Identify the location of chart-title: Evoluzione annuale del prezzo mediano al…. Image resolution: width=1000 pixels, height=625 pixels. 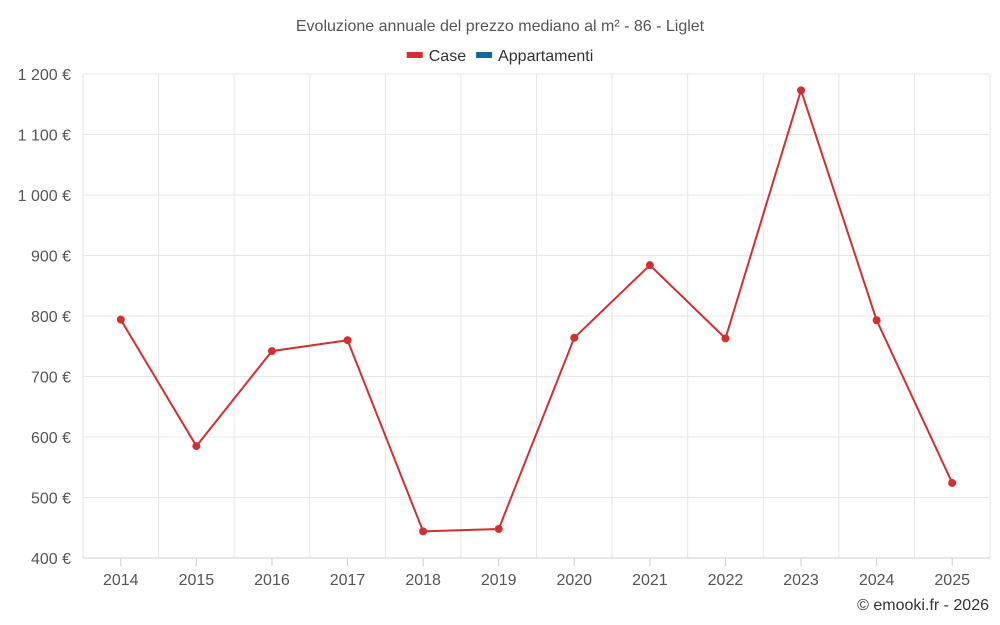
(500, 26).